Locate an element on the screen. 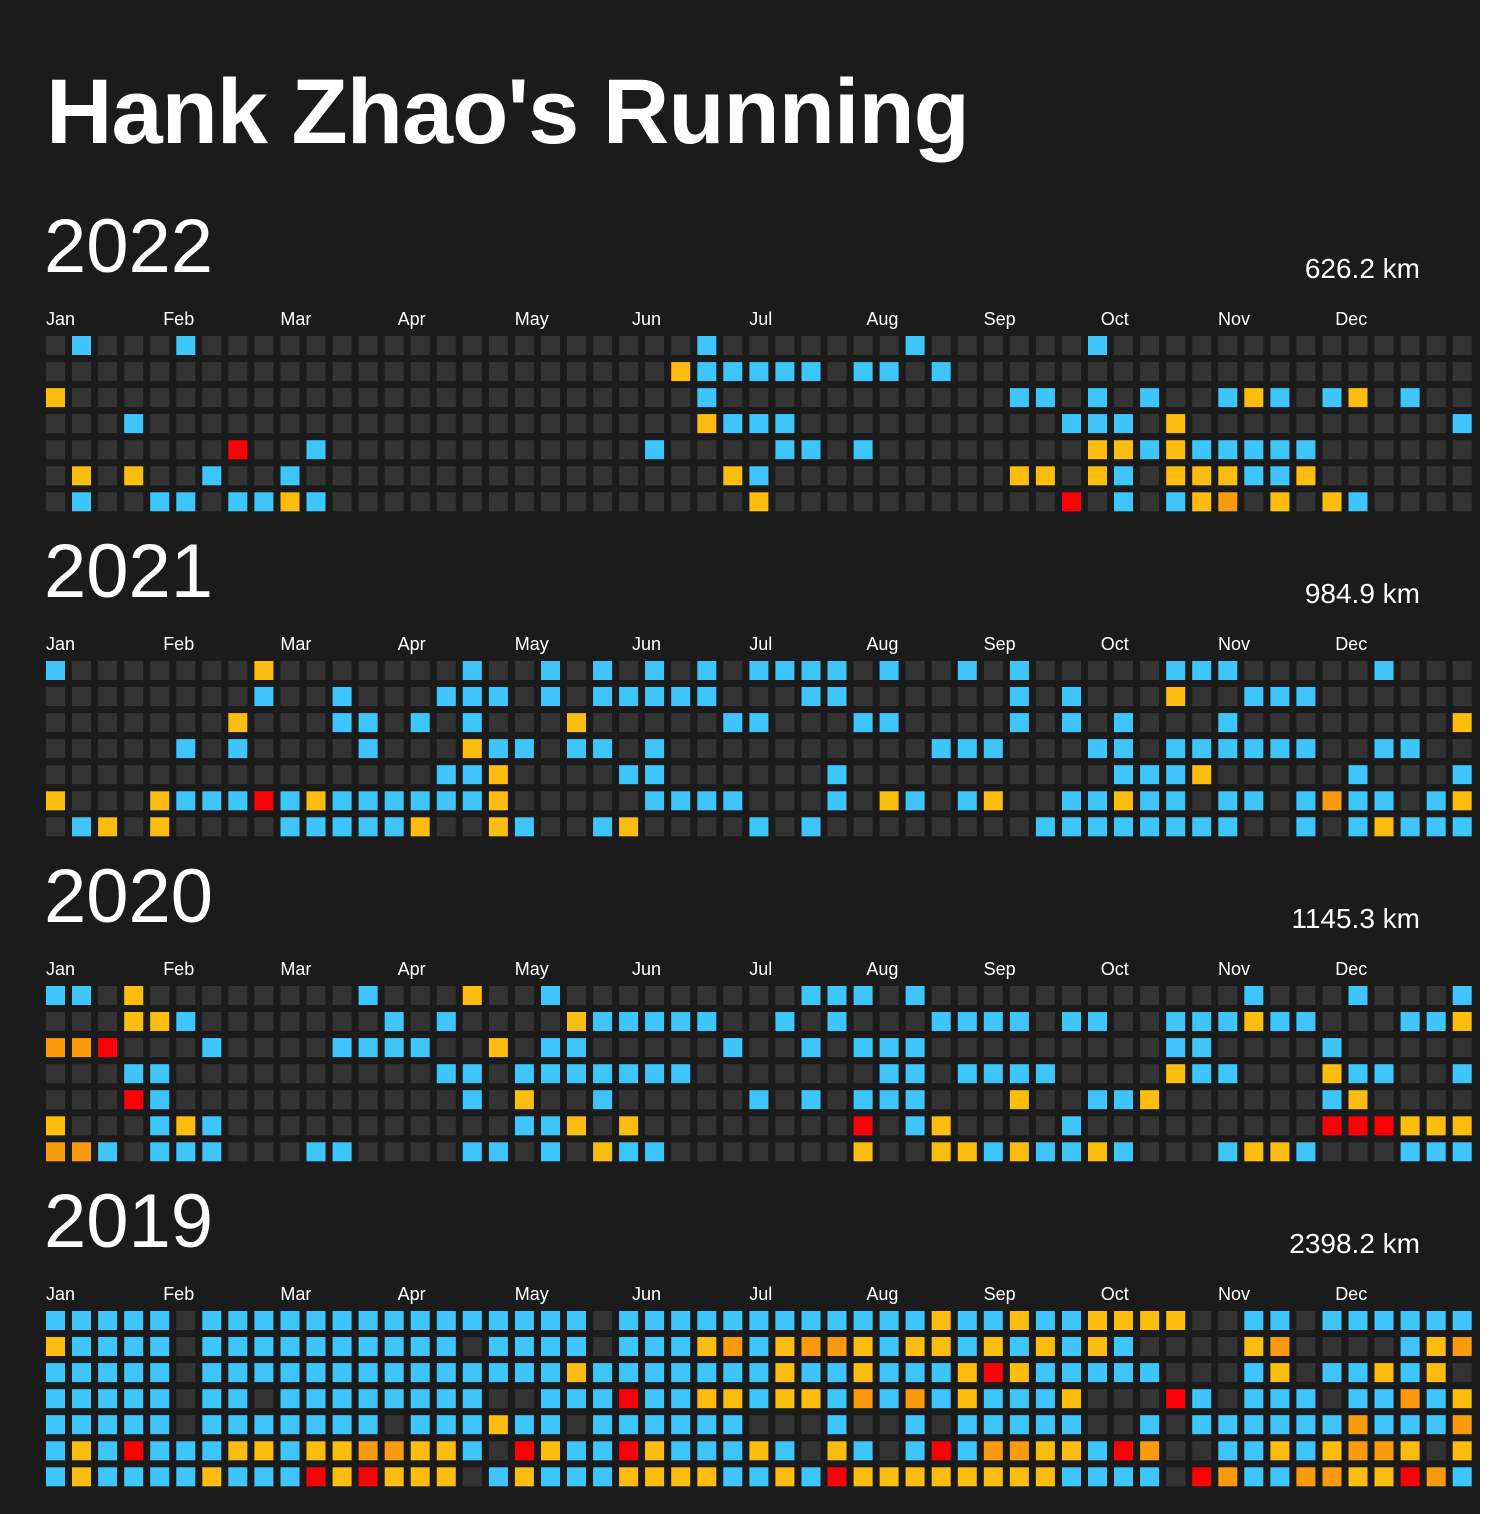 The height and width of the screenshot is (1514, 1508). year-total-distance: 626.2 km is located at coordinates (1362, 268).